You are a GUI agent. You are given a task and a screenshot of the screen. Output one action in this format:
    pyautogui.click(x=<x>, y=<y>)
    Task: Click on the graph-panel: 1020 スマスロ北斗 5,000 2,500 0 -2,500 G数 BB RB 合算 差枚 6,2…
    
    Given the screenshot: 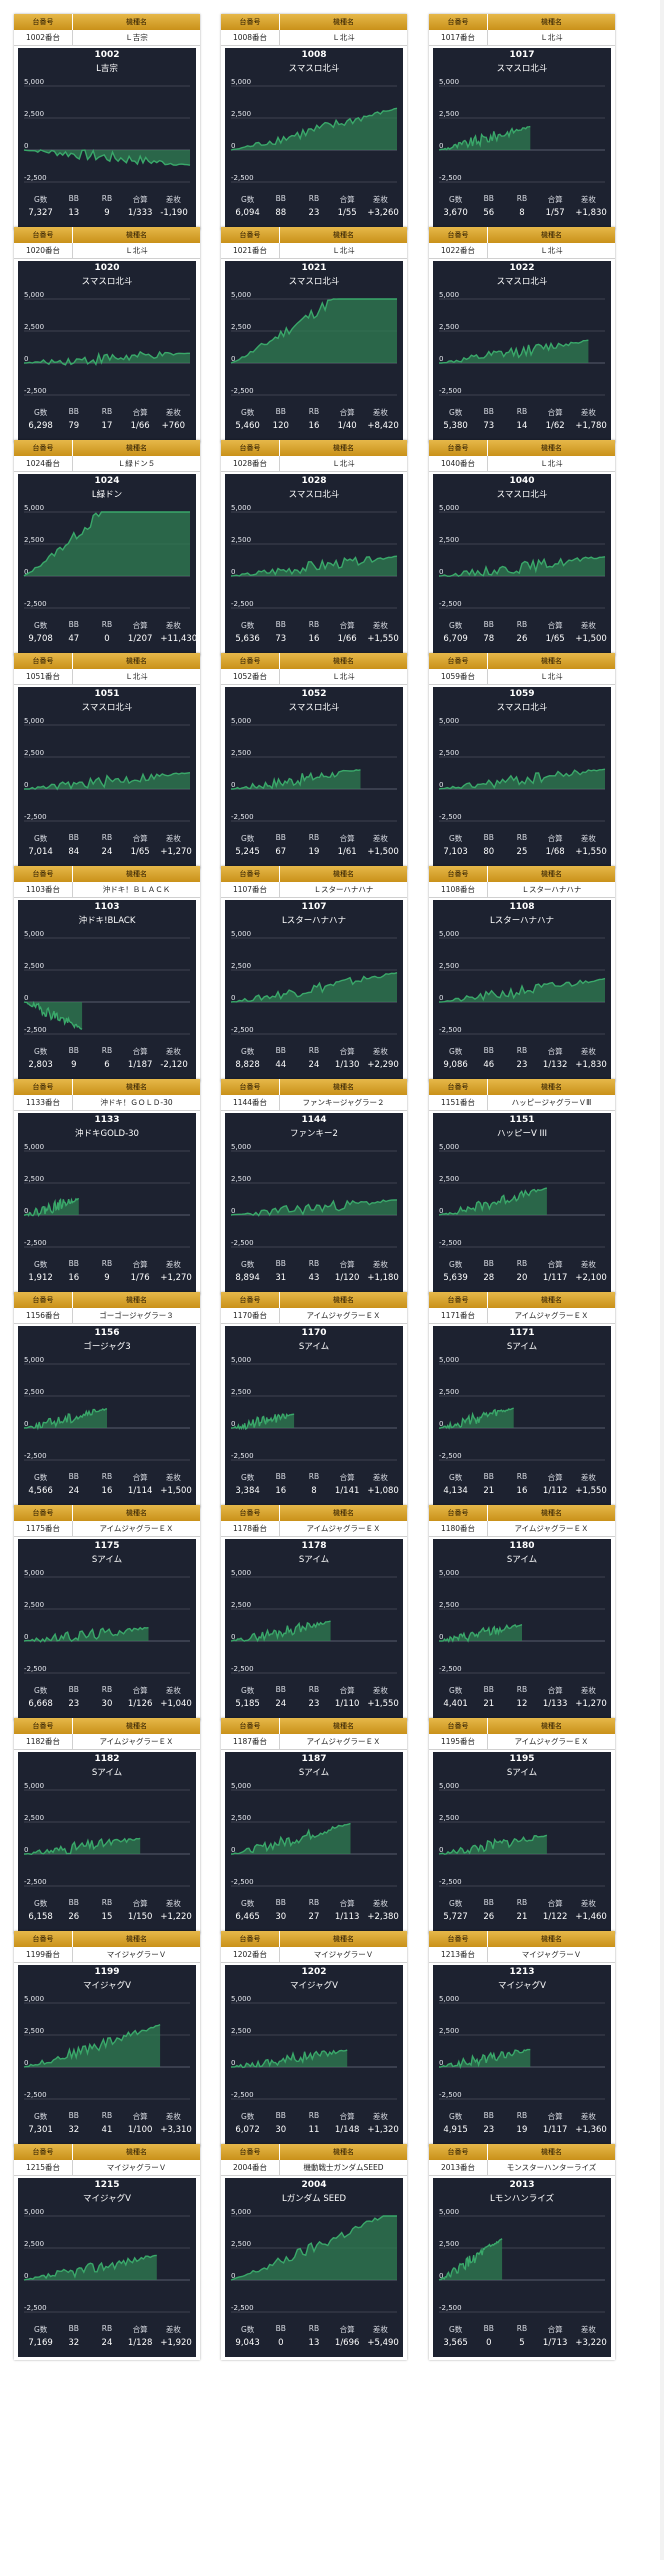 What is the action you would take?
    pyautogui.click(x=107, y=350)
    